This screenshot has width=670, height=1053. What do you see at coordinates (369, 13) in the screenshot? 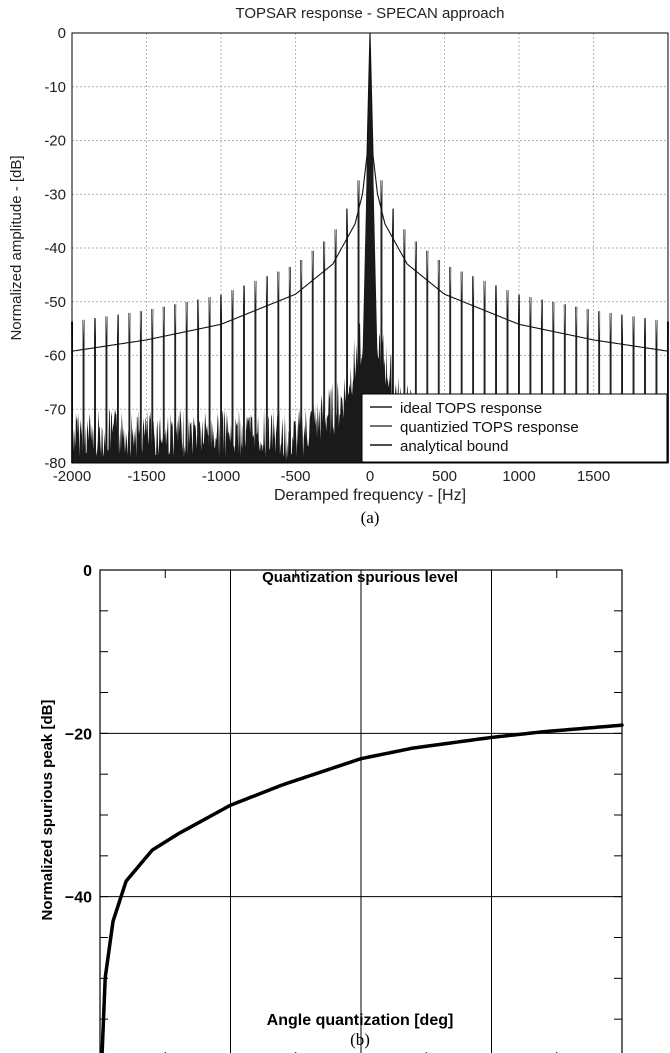
I see `chart-a-title: TOPSAR response - SPECAN approach` at bounding box center [369, 13].